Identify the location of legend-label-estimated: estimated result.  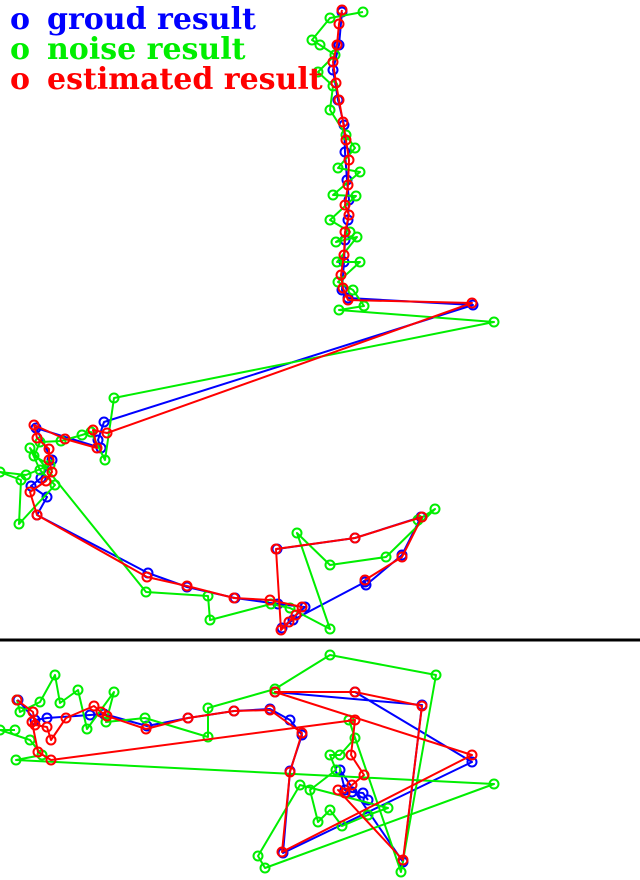
(185, 79).